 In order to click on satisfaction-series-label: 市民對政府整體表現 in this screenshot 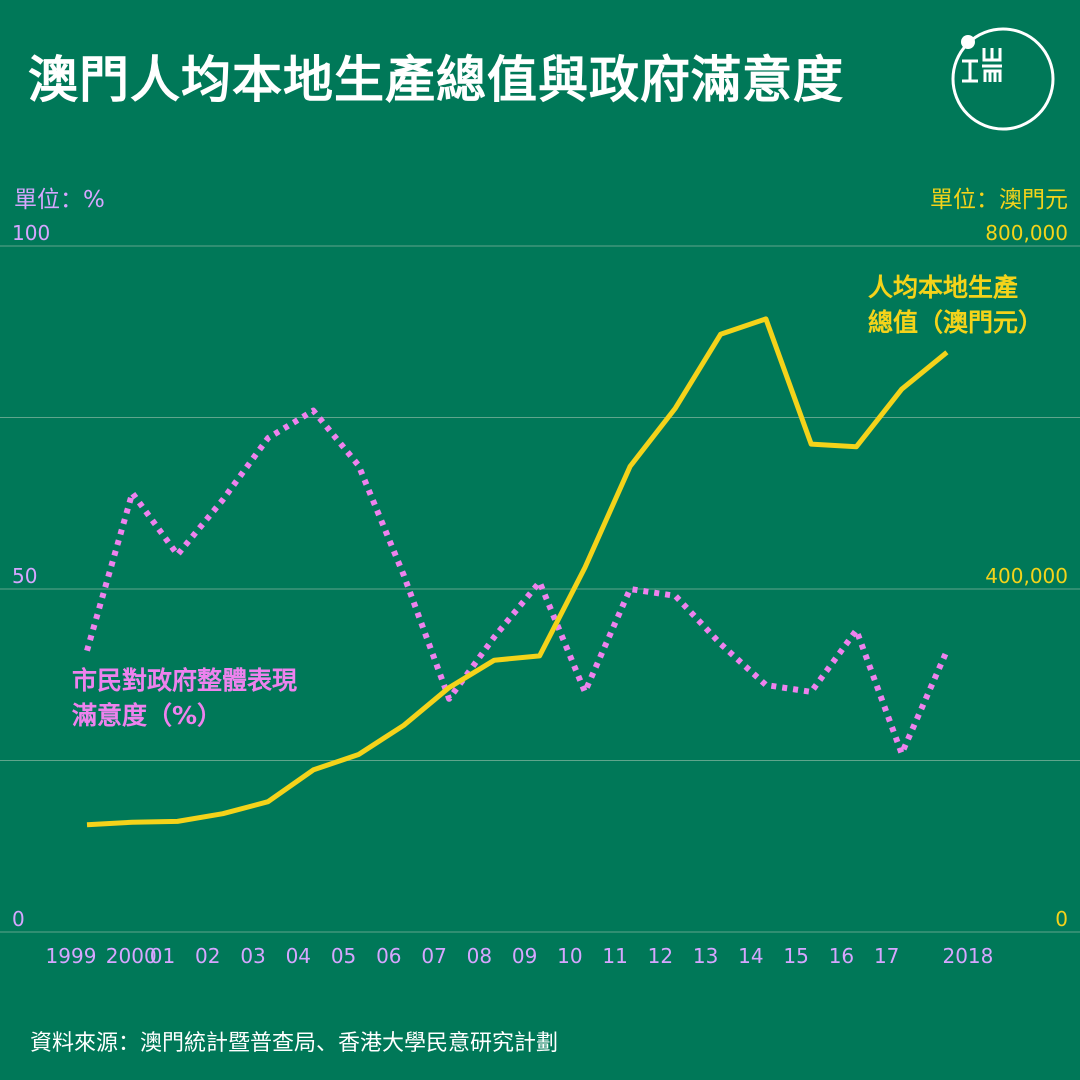, I will do `click(184, 680)`.